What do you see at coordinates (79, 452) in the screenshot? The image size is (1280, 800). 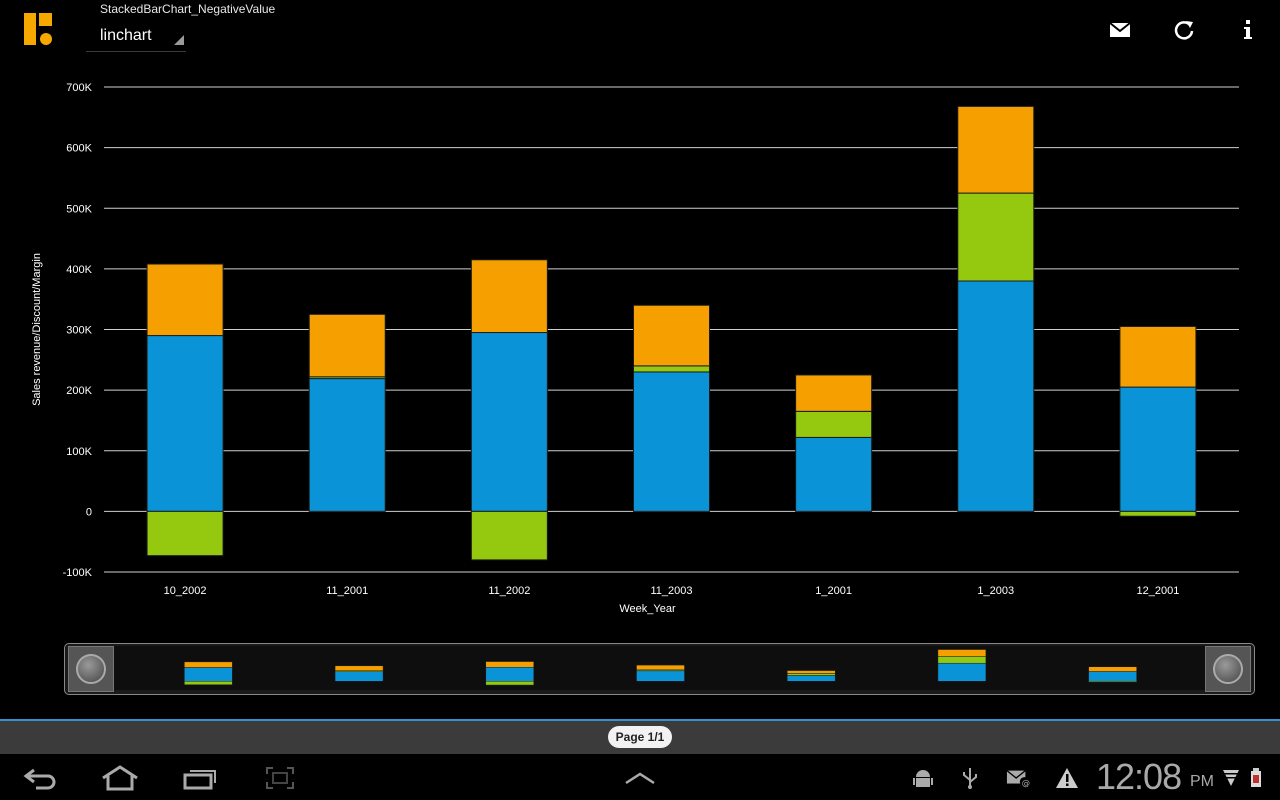 I see `y-tick-label: 100K` at bounding box center [79, 452].